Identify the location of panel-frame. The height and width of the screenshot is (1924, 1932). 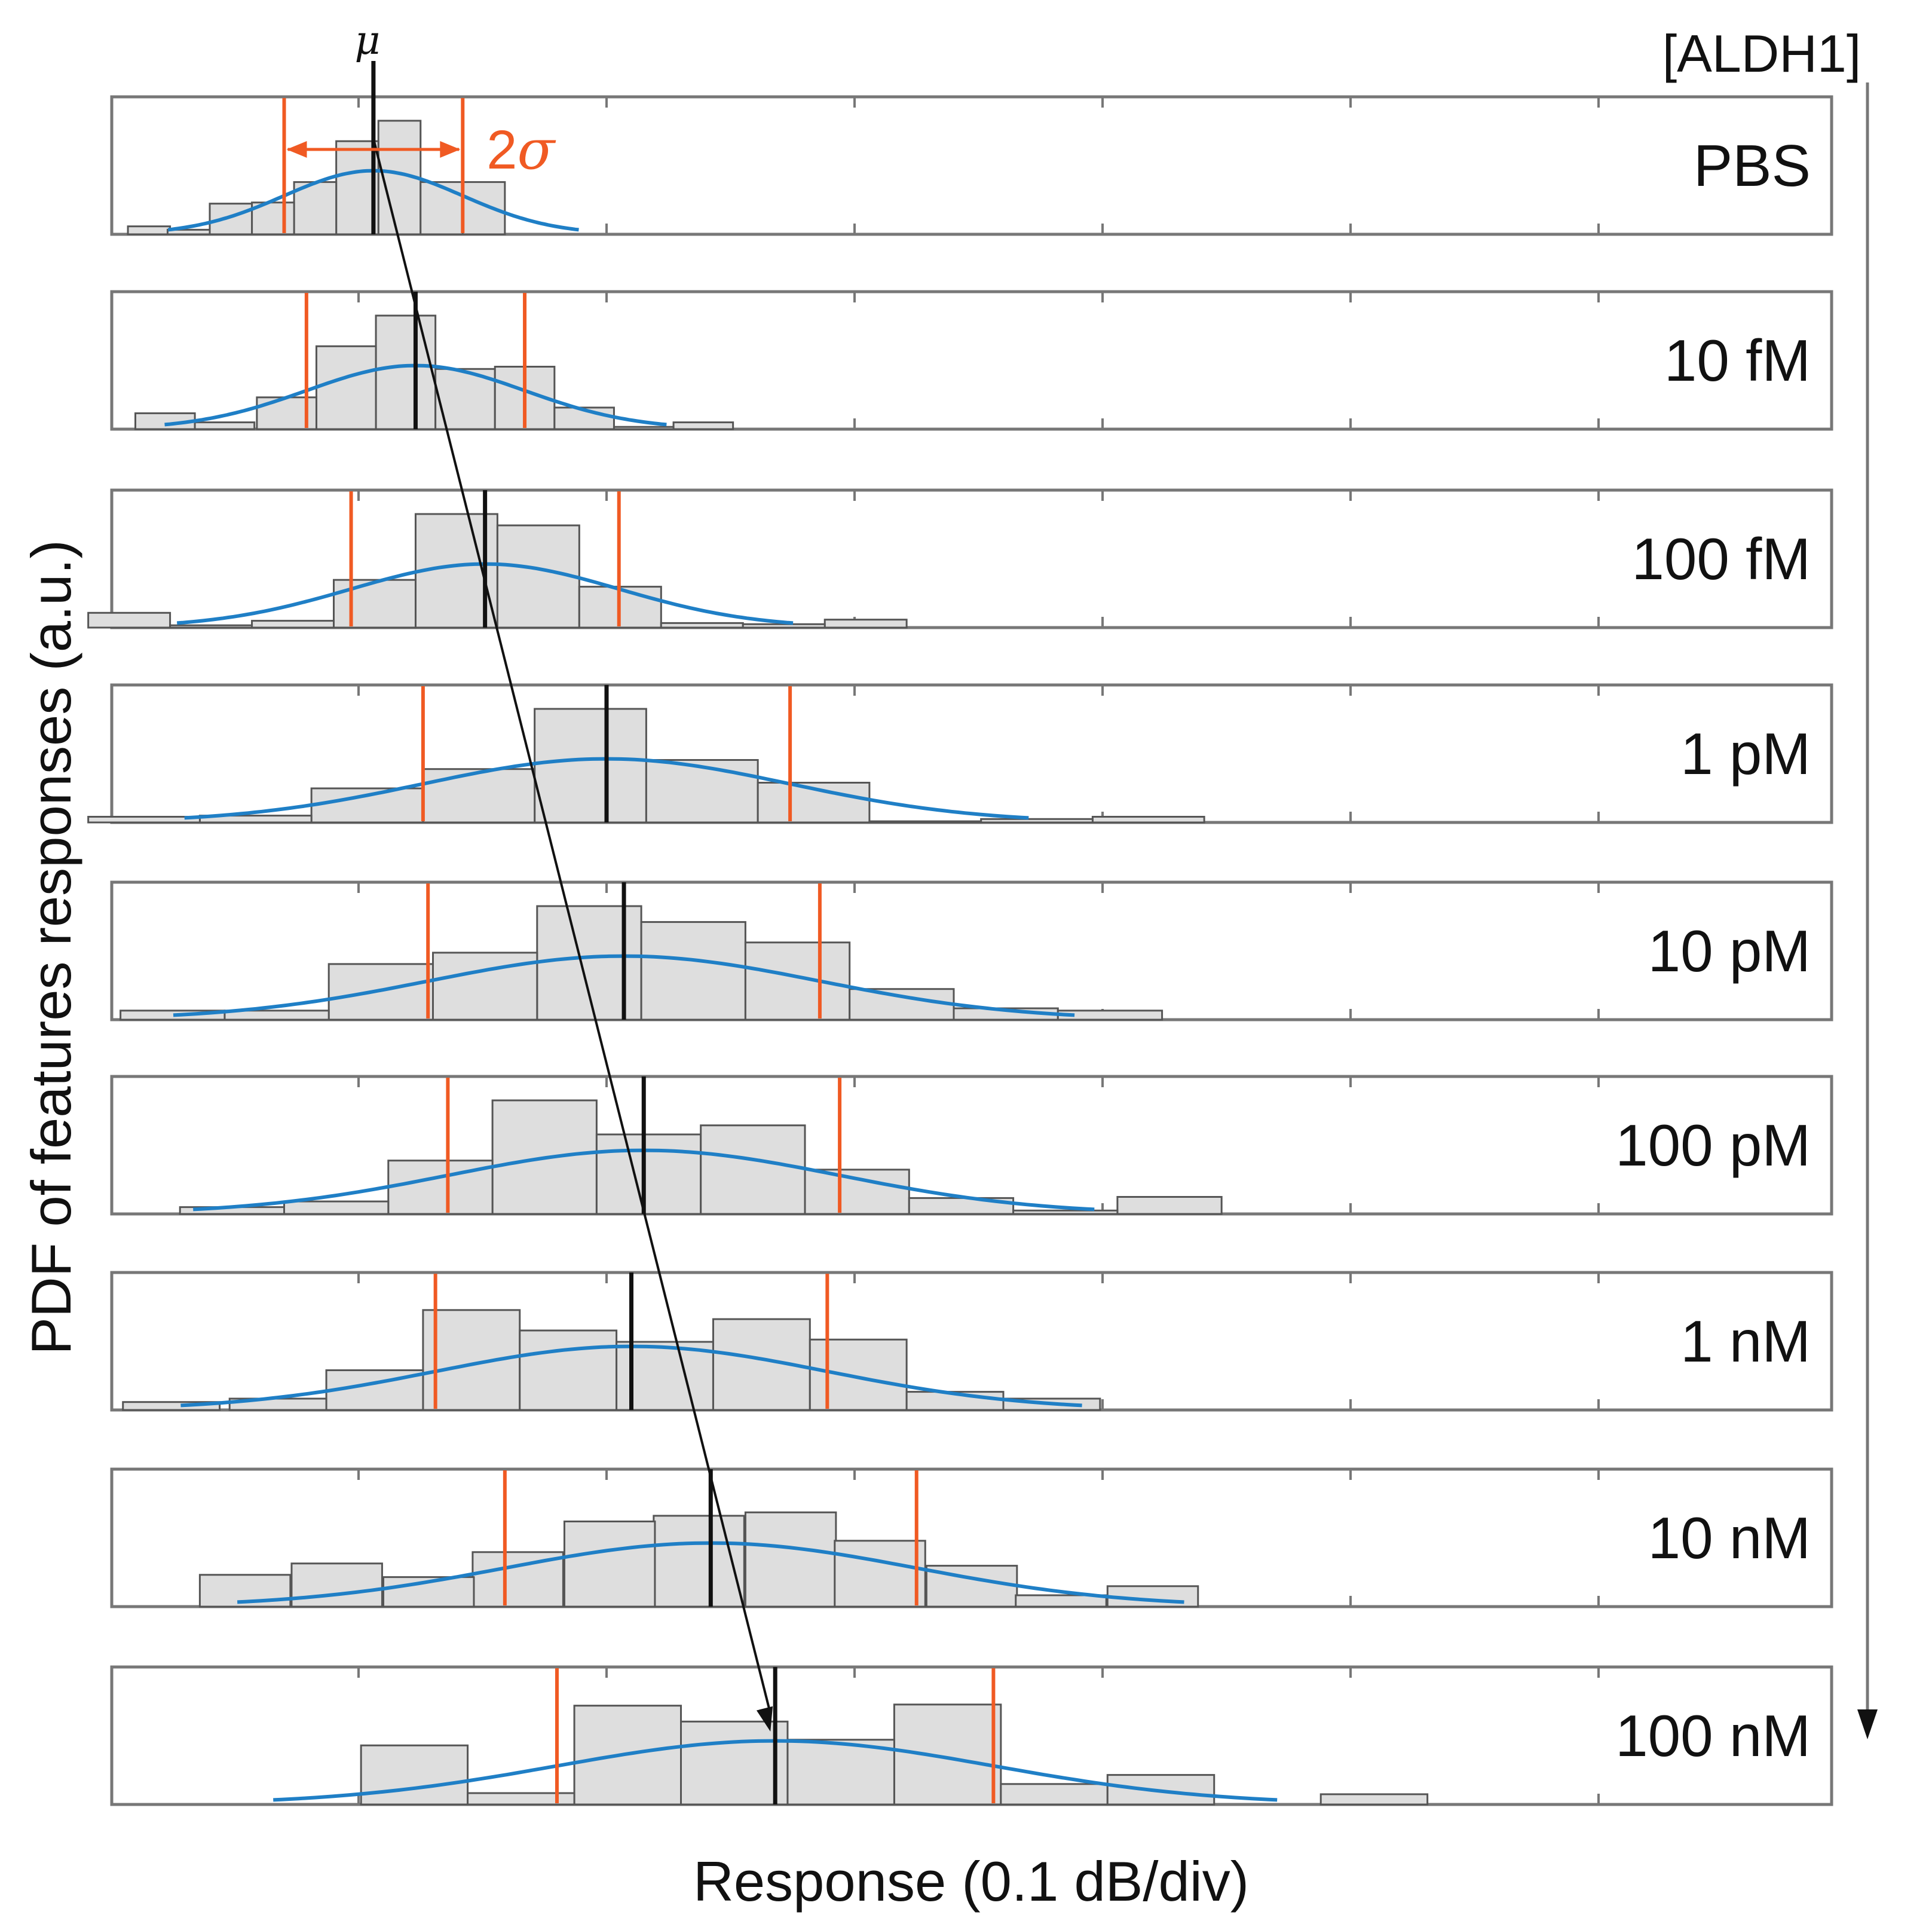
(972, 1146).